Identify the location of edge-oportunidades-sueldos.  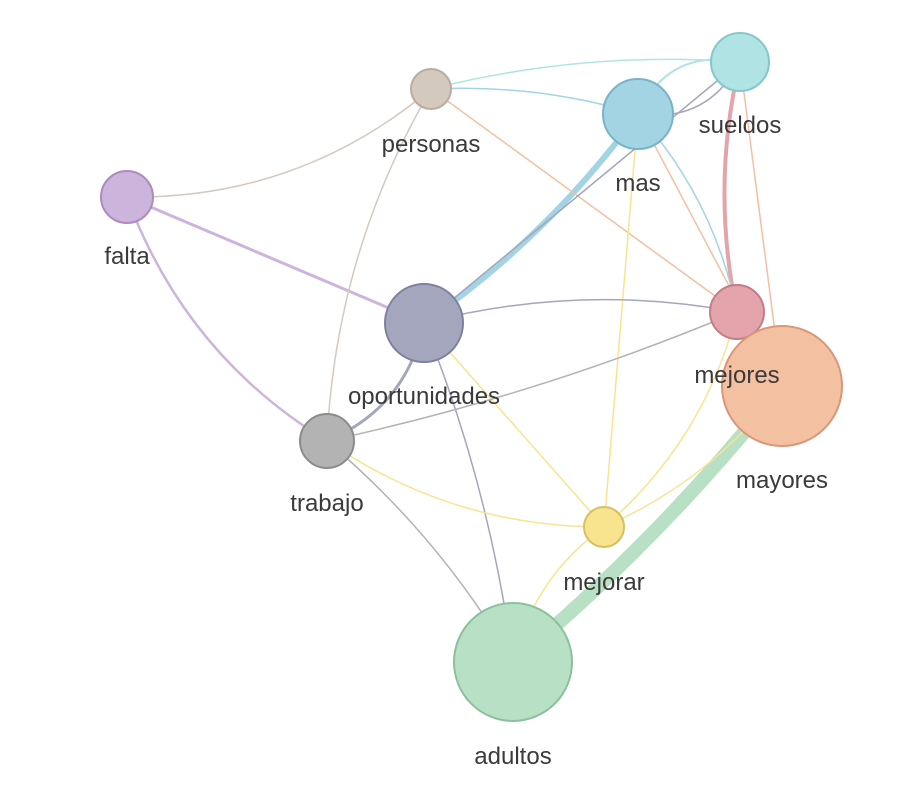
(582, 192).